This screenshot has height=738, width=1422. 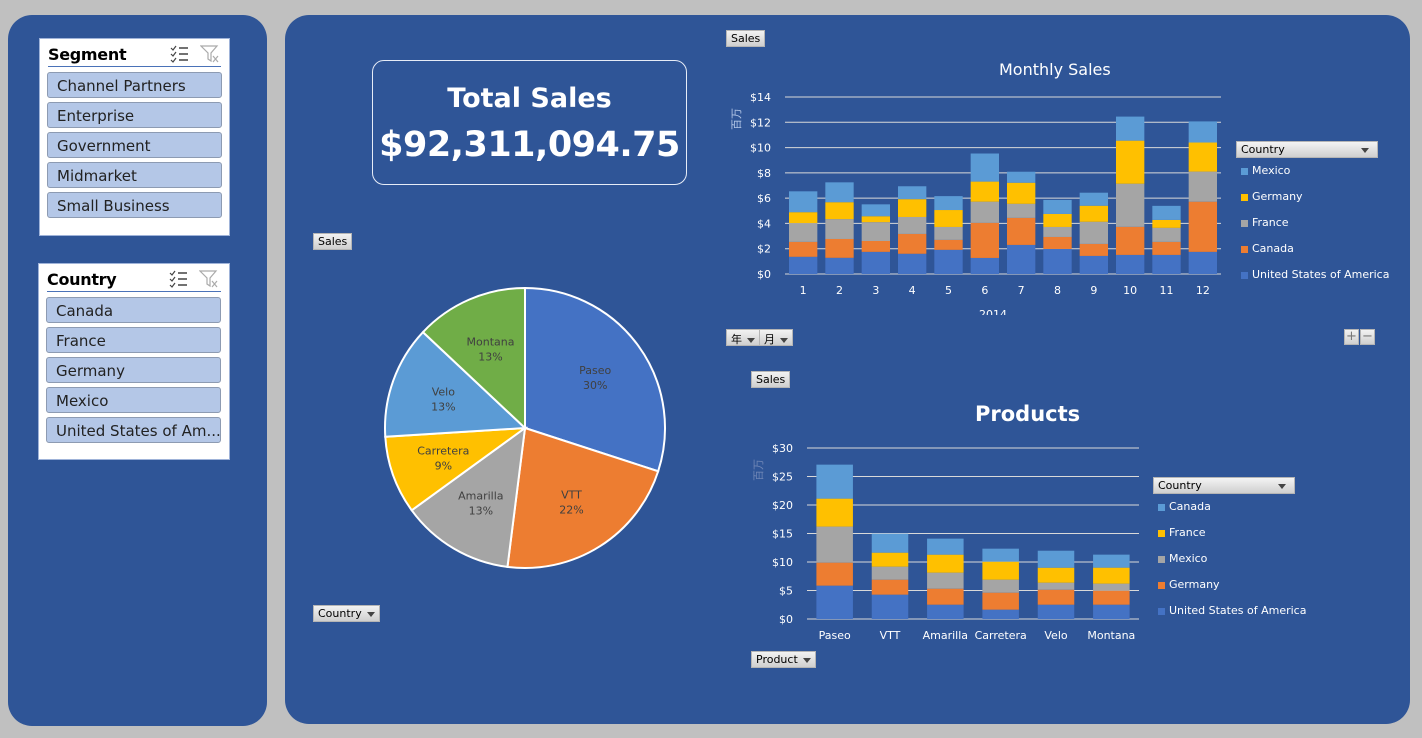 I want to click on slicer-item-canada: Canada, so click(x=133, y=310).